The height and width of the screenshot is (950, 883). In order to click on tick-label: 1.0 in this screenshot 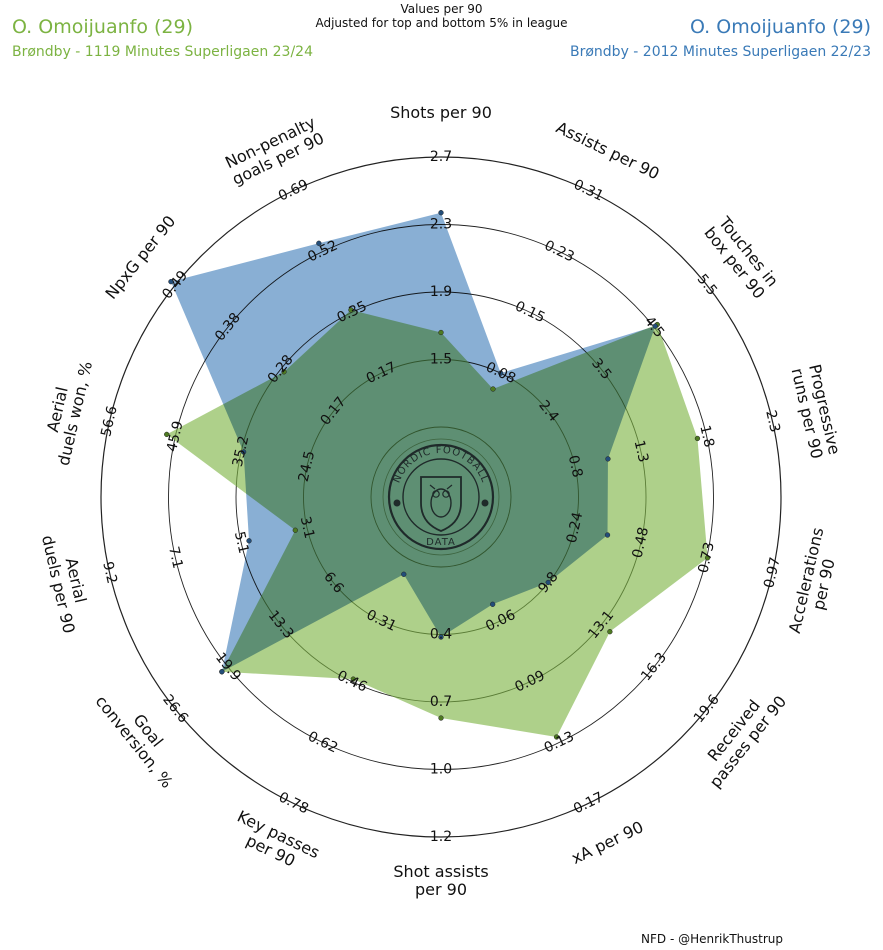, I will do `click(441, 770)`.